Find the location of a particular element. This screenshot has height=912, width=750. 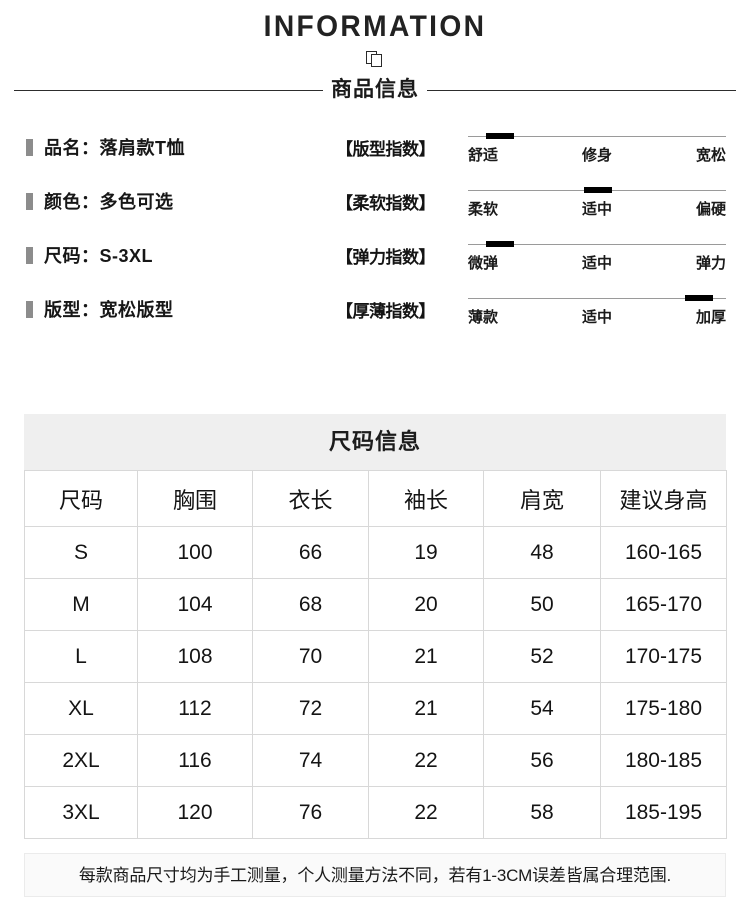

index-row-thickness: 【厚薄指数】 薄款 适中 加厚 is located at coordinates (531, 309).